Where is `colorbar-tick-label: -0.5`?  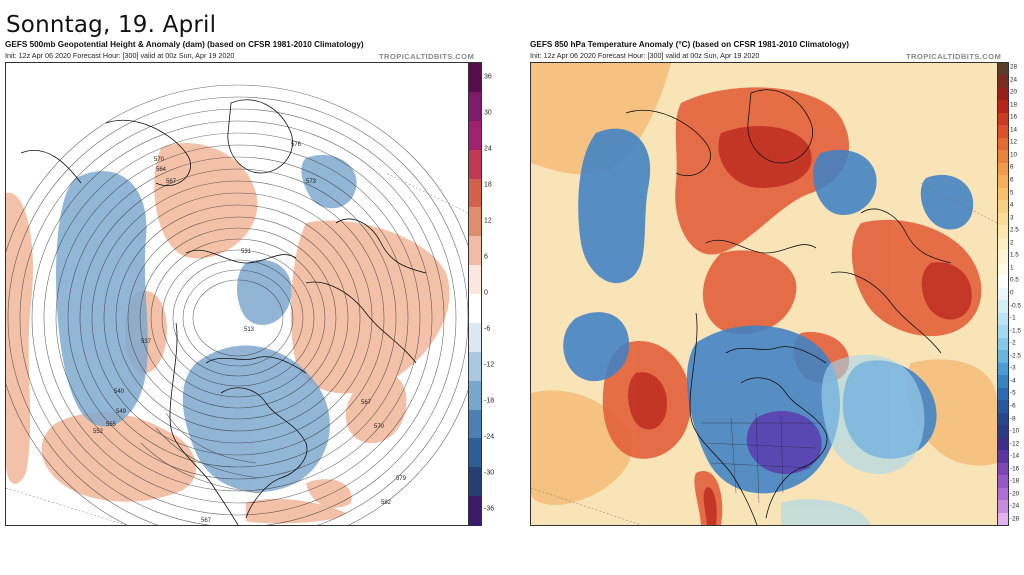
colorbar-tick-label: -0.5 is located at coordinates (1015, 306).